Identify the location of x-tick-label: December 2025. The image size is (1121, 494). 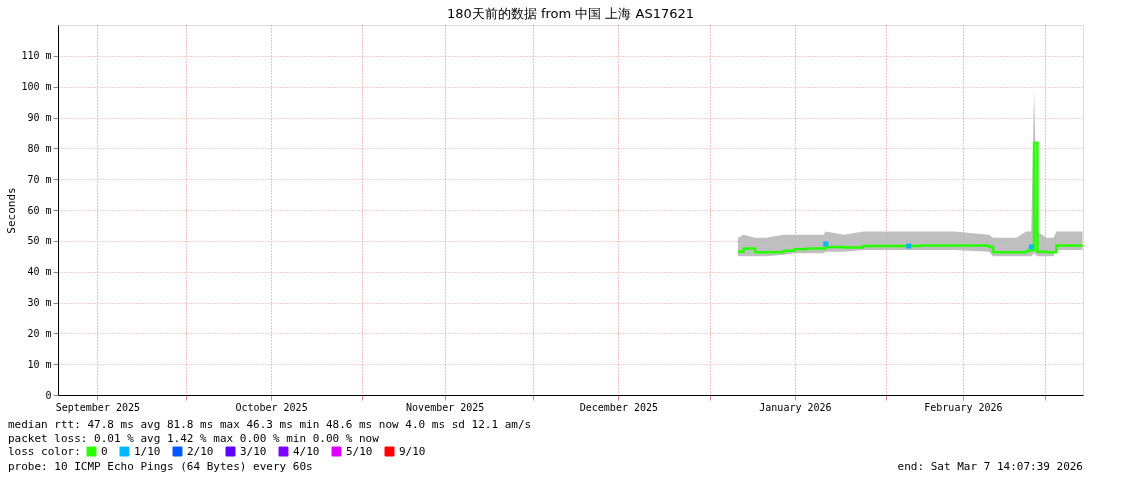
(619, 407).